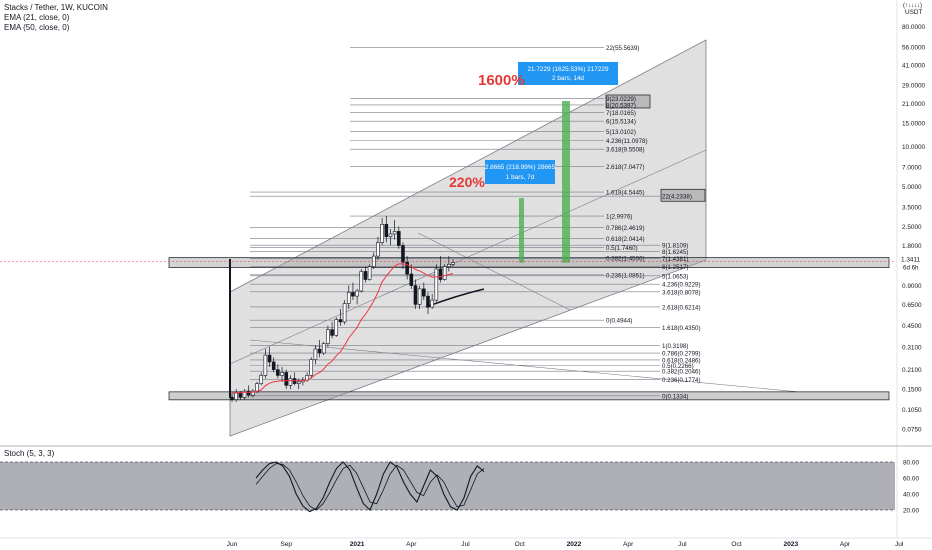  I want to click on fib-label-1: 9(23.0229), so click(621, 99).